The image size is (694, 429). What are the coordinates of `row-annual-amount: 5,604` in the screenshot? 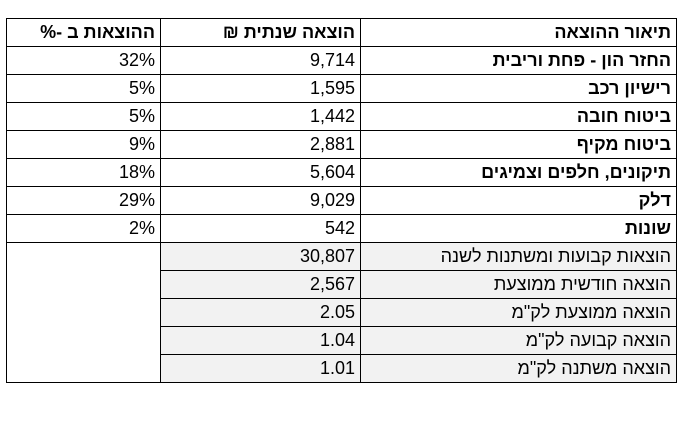 It's located at (260, 172).